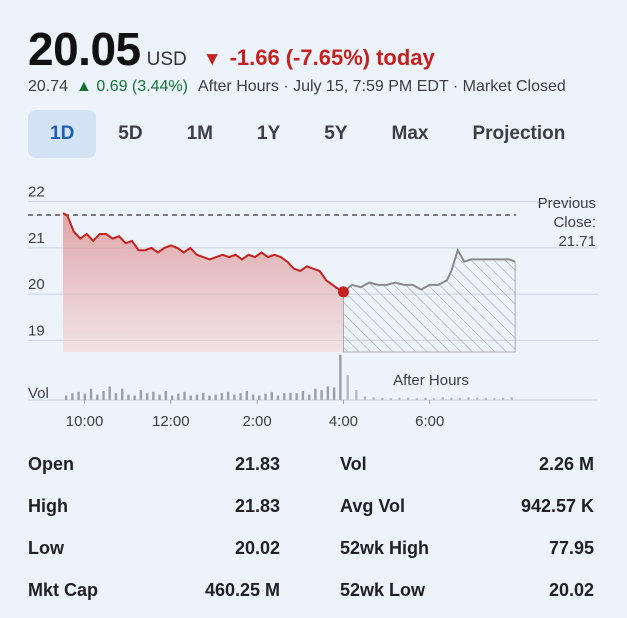  What do you see at coordinates (343, 421) in the screenshot?
I see `x-tick-label: 4:00` at bounding box center [343, 421].